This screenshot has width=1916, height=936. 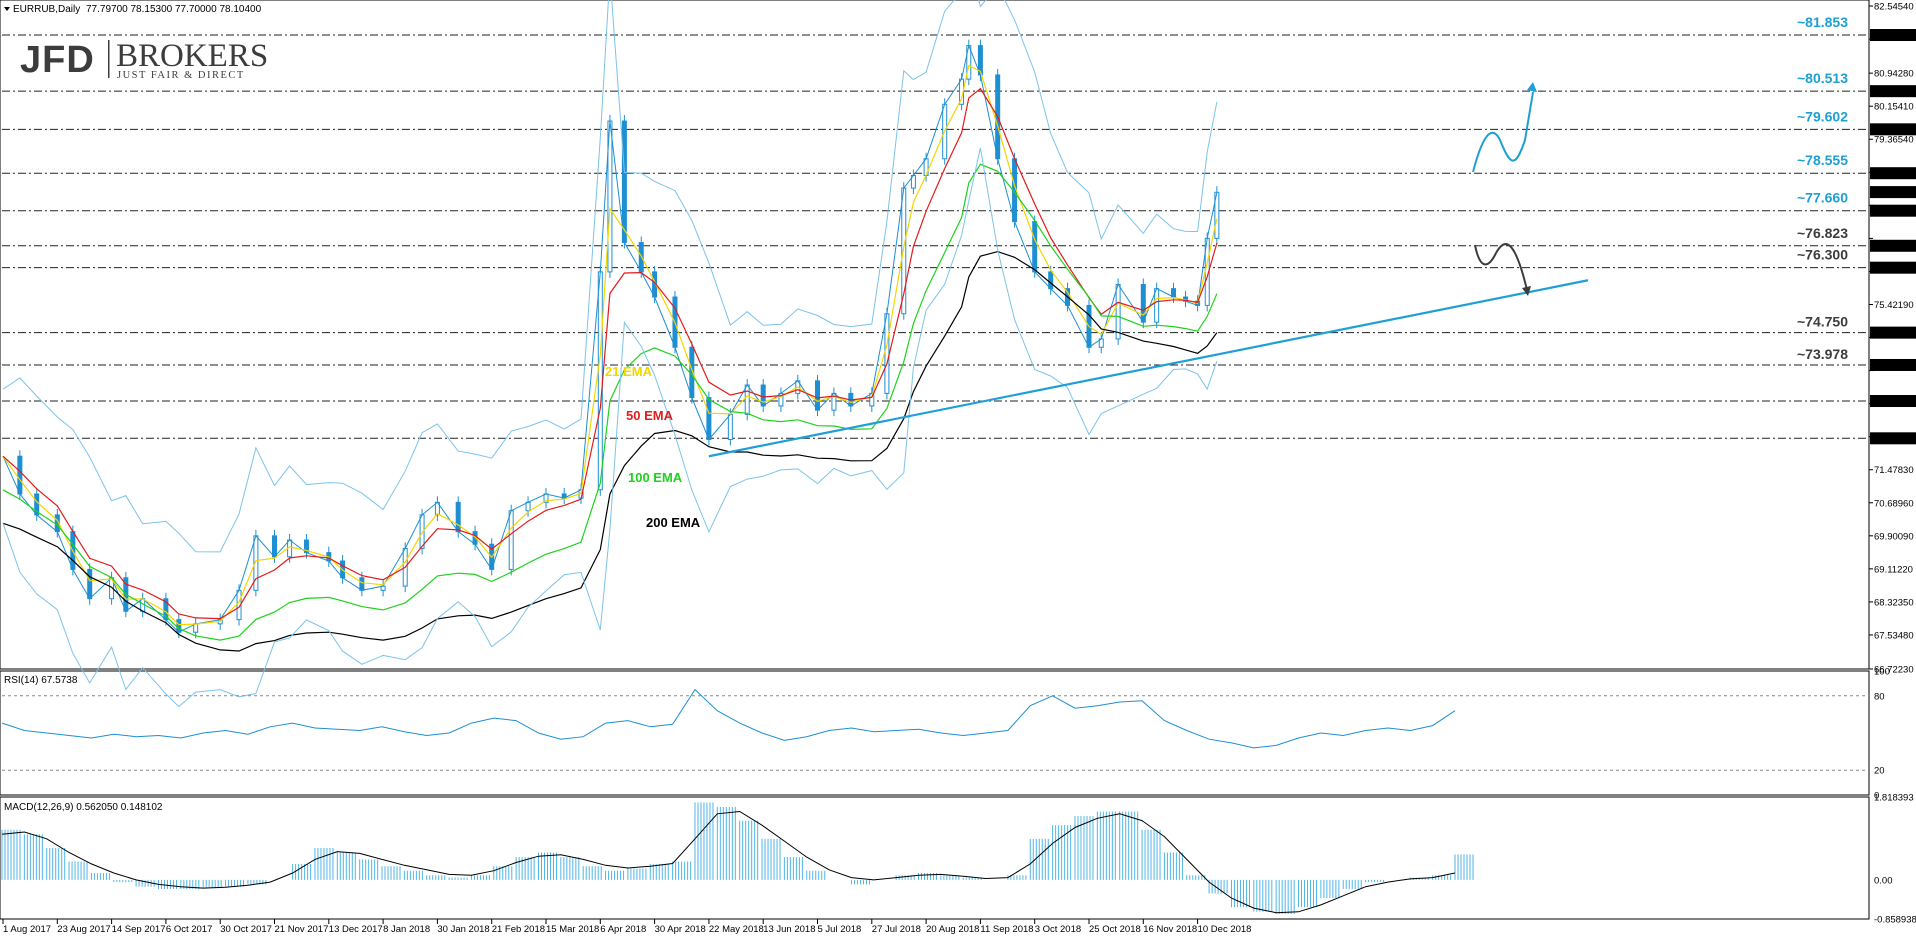 What do you see at coordinates (181, 75) in the screenshot?
I see `logo-tagline: JUST FAIR & DIRECT` at bounding box center [181, 75].